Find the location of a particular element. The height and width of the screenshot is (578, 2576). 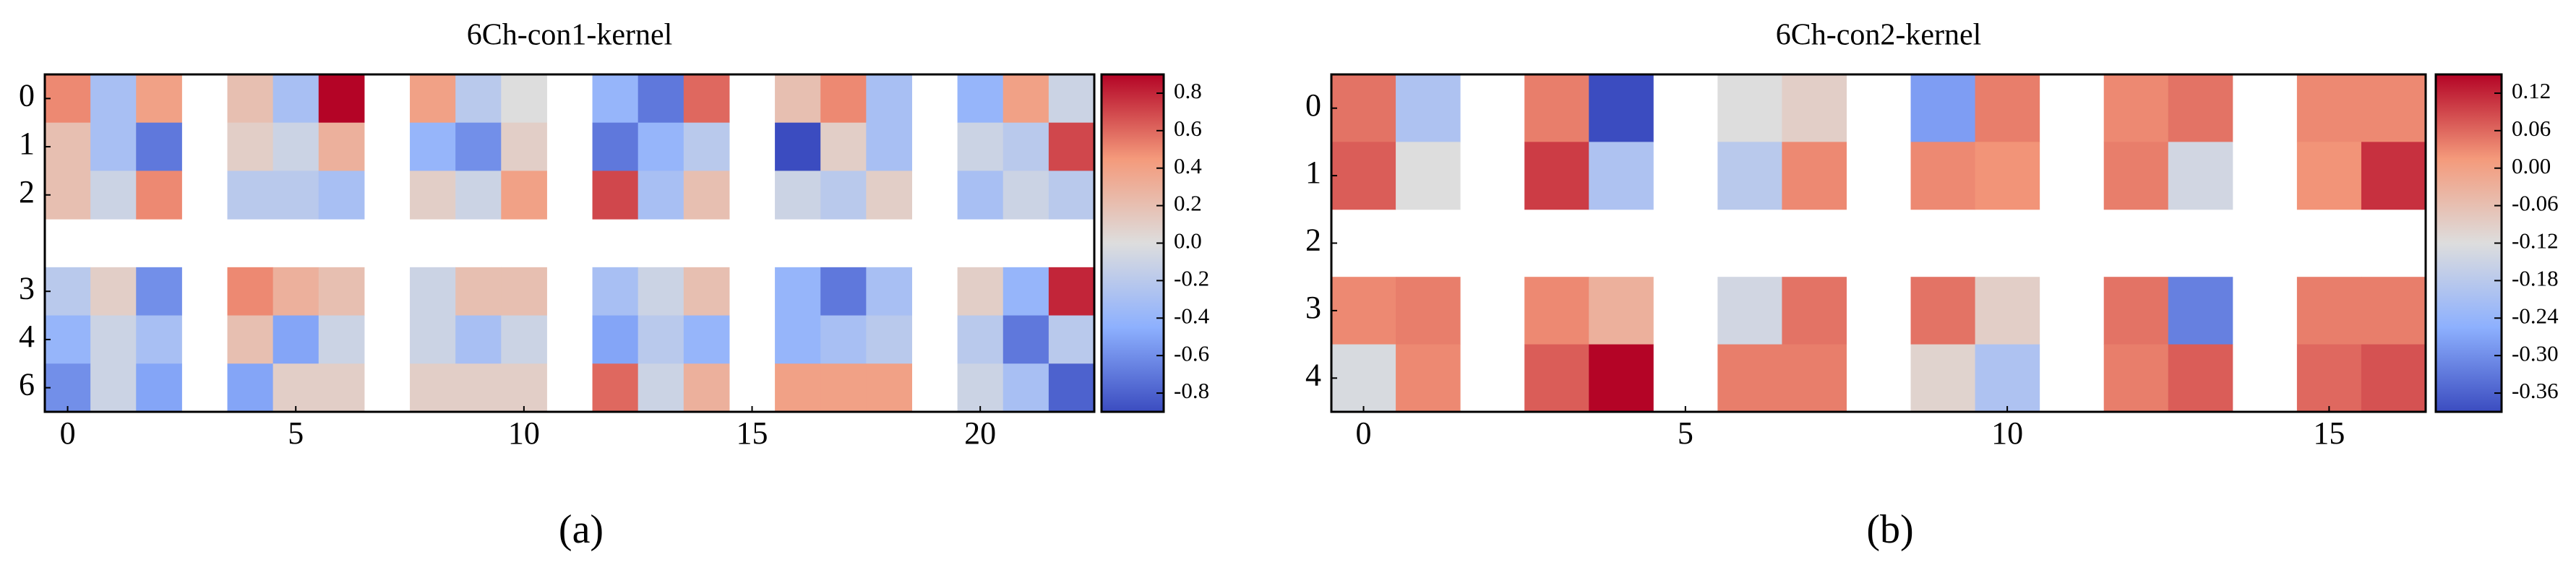

x-tick-label: 20 is located at coordinates (980, 433).